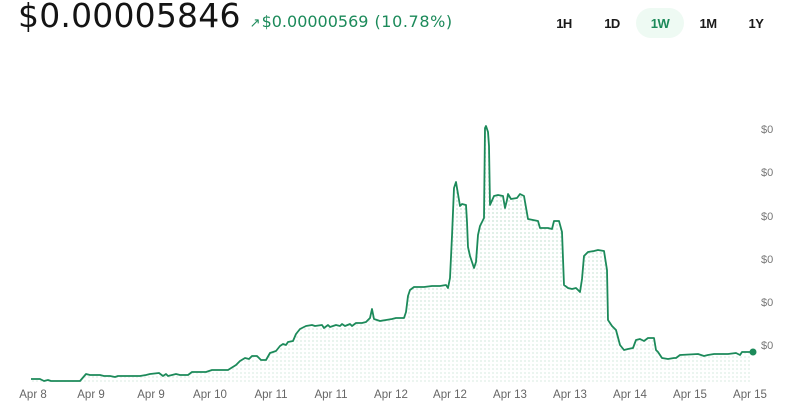 This screenshot has width=789, height=410. I want to click on x-axis-label: Apr 8, so click(33, 395).